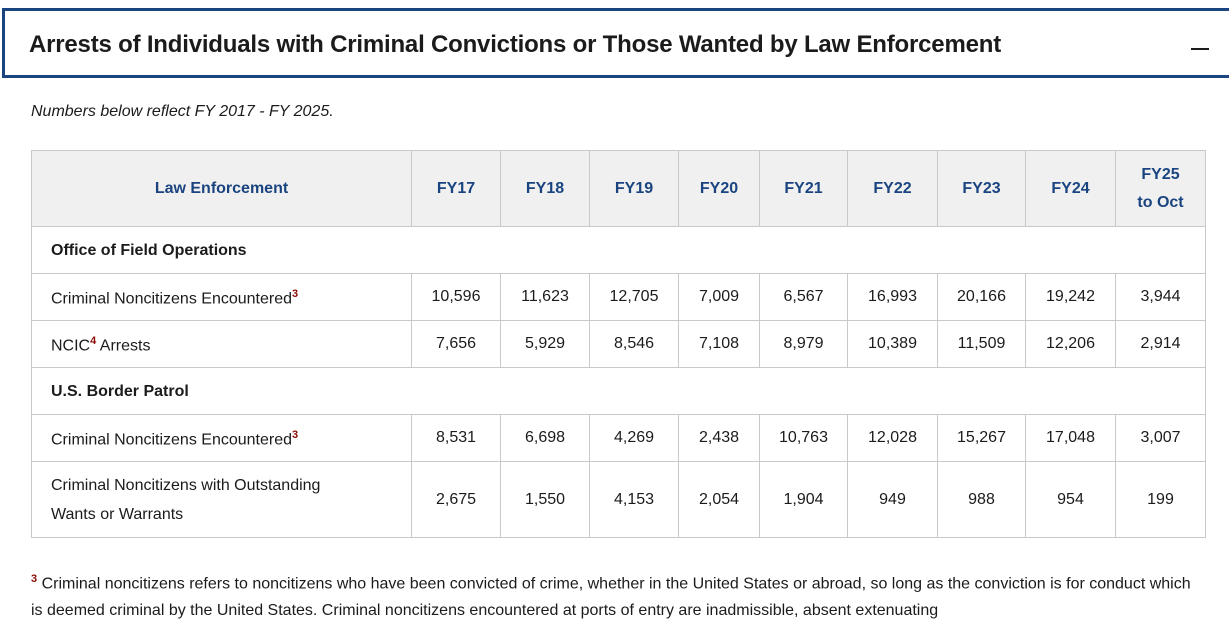 Image resolution: width=1229 pixels, height=624 pixels. What do you see at coordinates (719, 438) in the screenshot?
I see `cell: 2,438` at bounding box center [719, 438].